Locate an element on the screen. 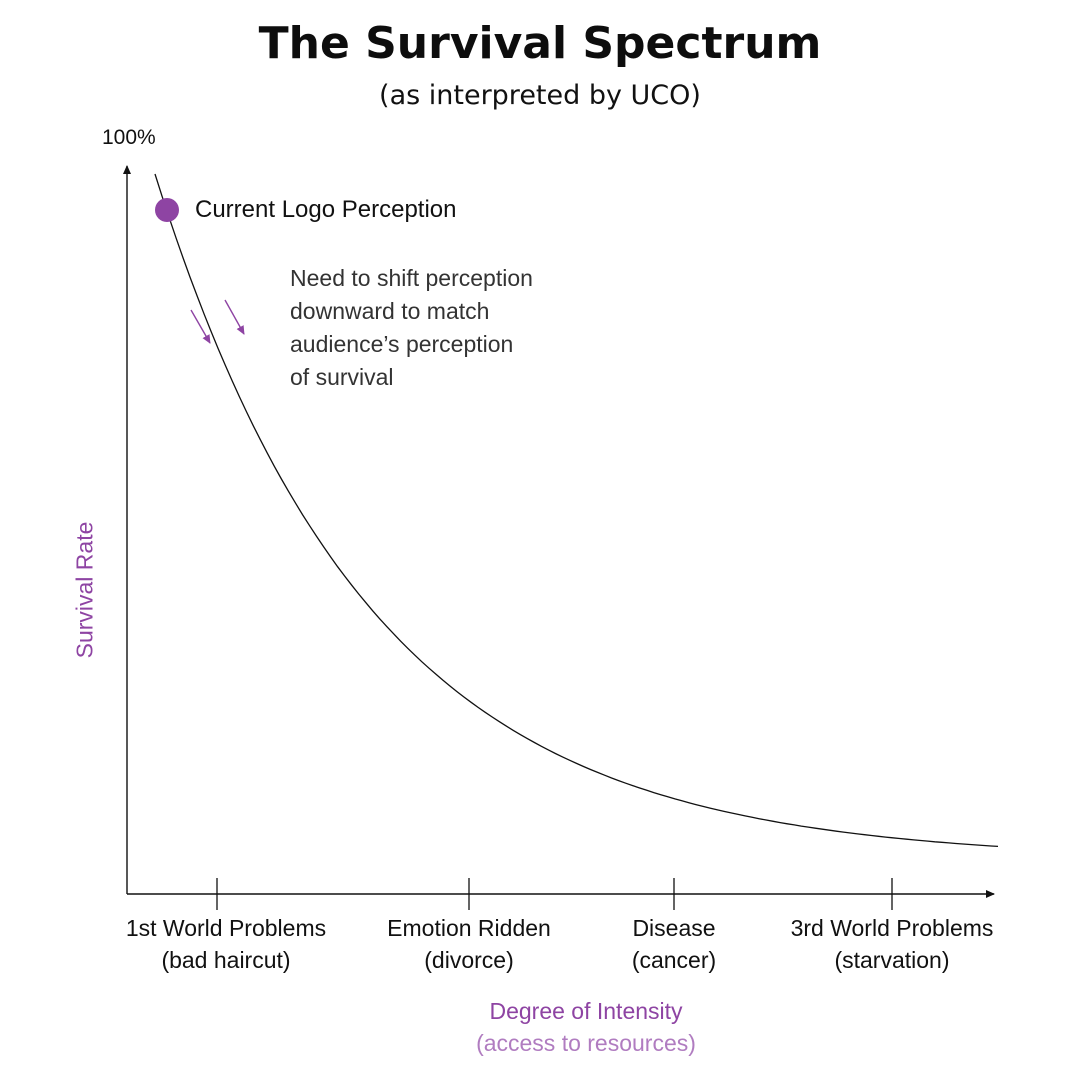  x-tick-label: Disease (cancer) is located at coordinates (674, 944).